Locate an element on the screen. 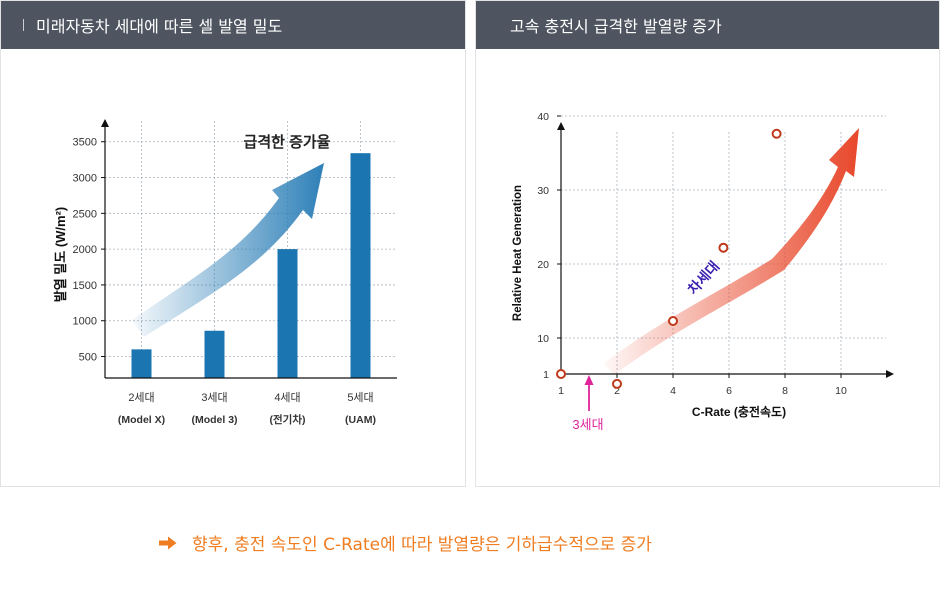 This screenshot has width=940, height=600. y-tick-label: 500 is located at coordinates (88, 358).